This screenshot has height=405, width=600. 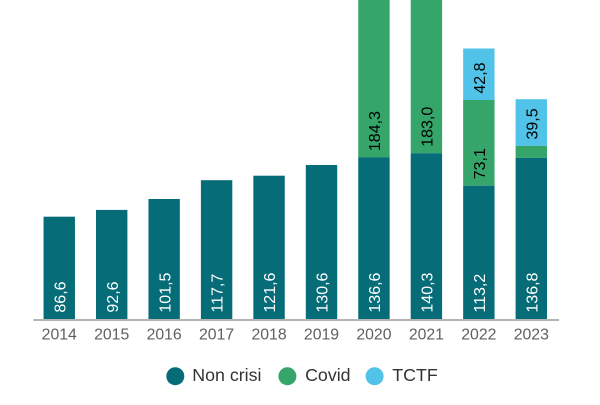 What do you see at coordinates (164, 335) in the screenshot?
I see `svg-text: 2016` at bounding box center [164, 335].